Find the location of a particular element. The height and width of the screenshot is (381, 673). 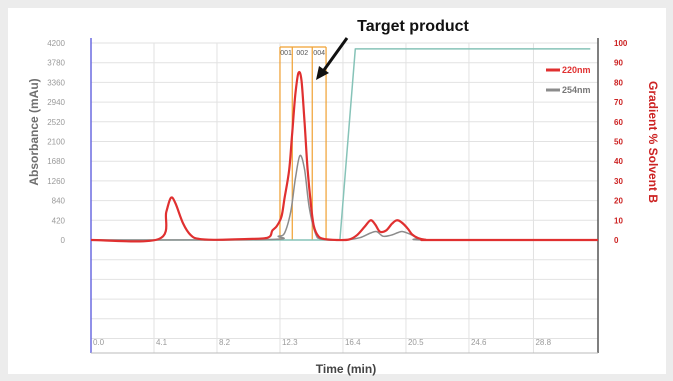

y-tick-label: 3780 is located at coordinates (56, 63).